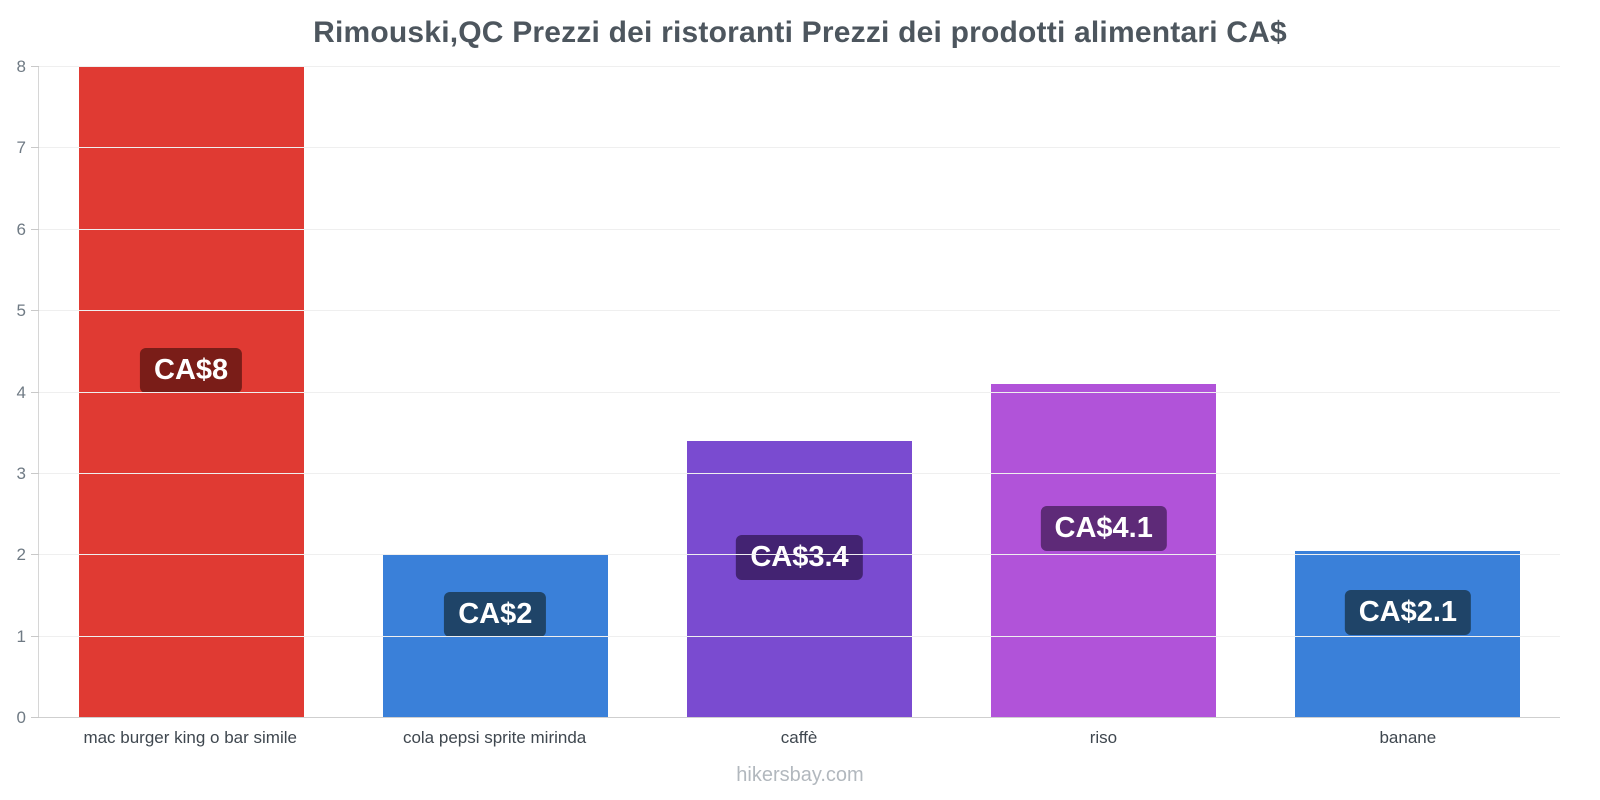  I want to click on bar-5: CA$2.1, so click(1408, 634).